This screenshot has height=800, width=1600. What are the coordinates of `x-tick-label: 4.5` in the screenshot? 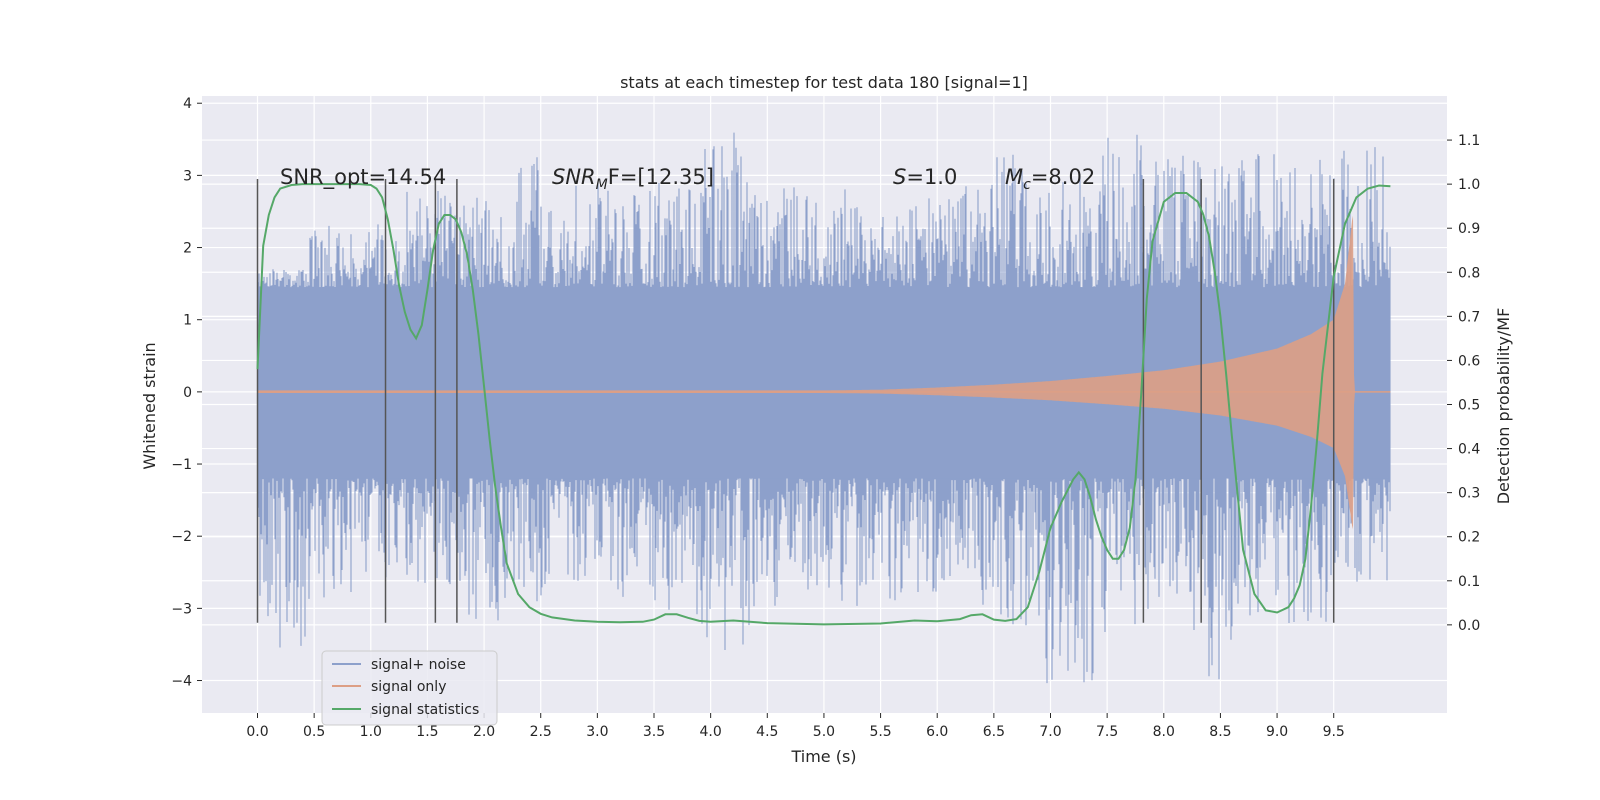 It's located at (767, 732).